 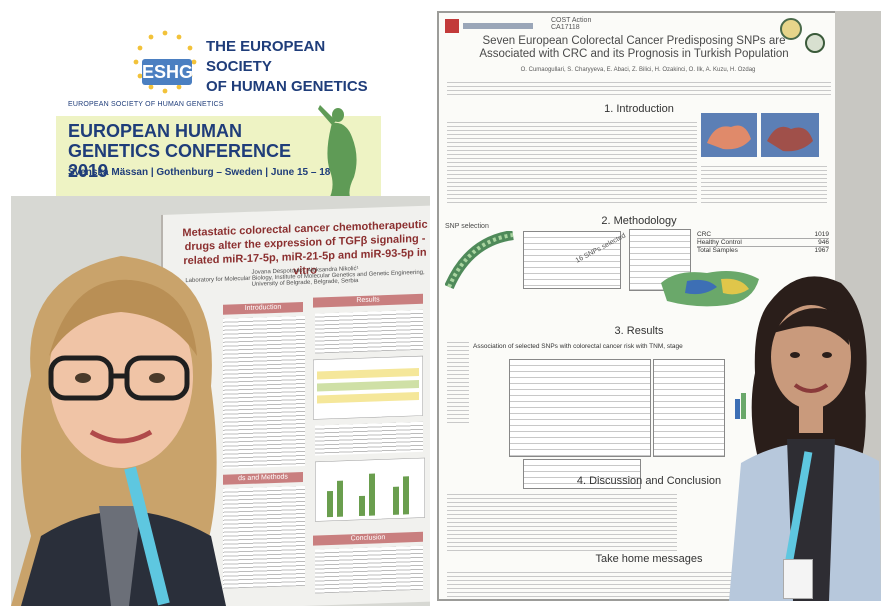 What do you see at coordinates (592, 583) in the screenshot?
I see `take-home-text` at bounding box center [592, 583].